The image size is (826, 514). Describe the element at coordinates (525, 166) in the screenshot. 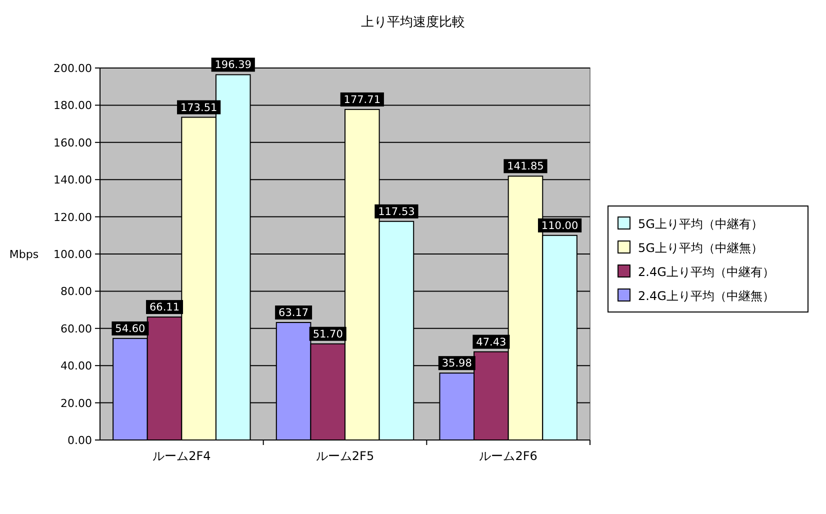

I see `data-label: 141.85` at that location.